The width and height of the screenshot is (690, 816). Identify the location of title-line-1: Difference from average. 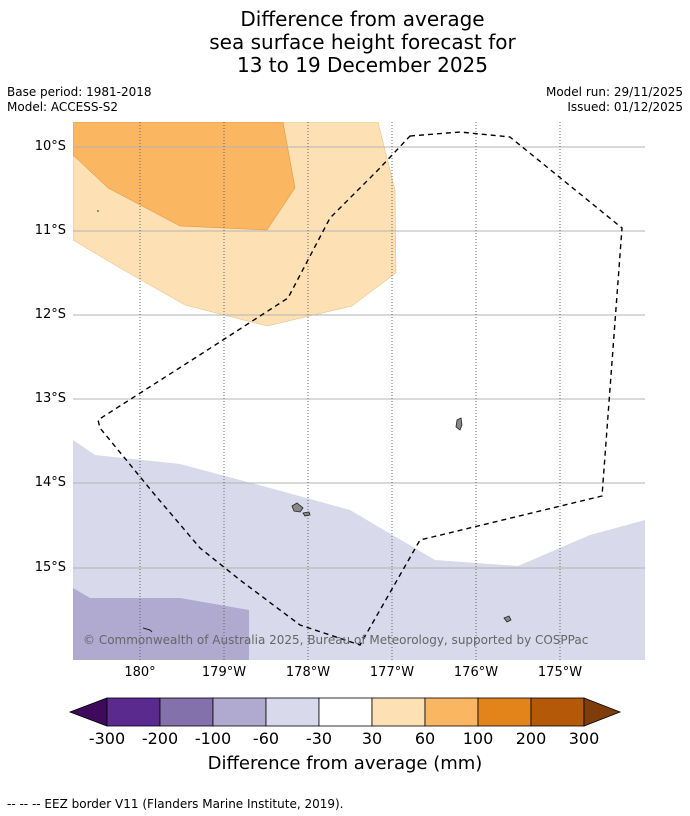
(362, 19).